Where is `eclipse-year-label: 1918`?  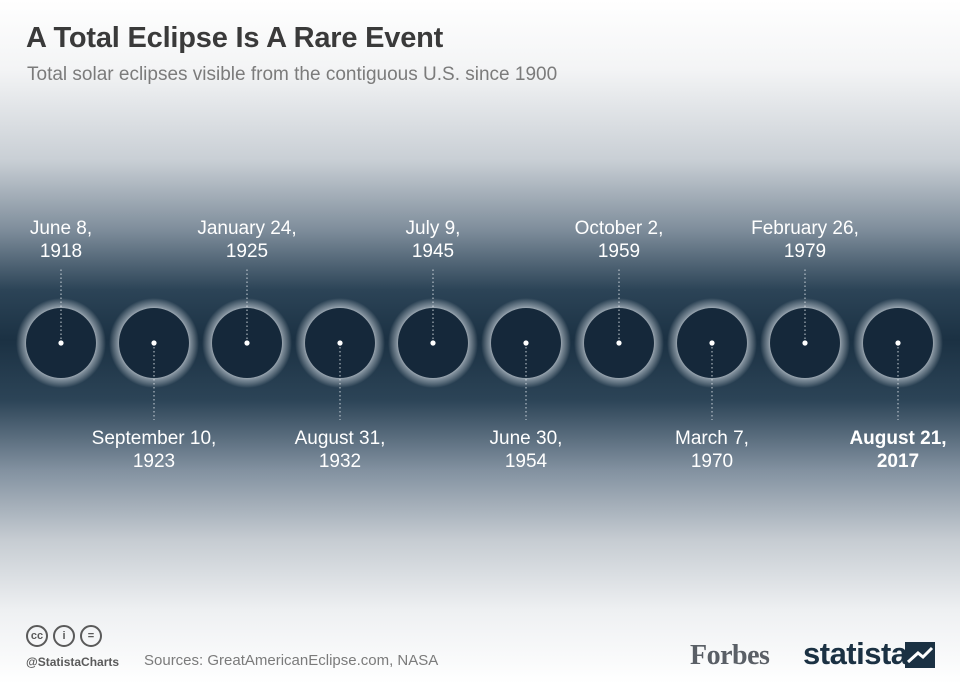
eclipse-year-label: 1918 is located at coordinates (61, 251).